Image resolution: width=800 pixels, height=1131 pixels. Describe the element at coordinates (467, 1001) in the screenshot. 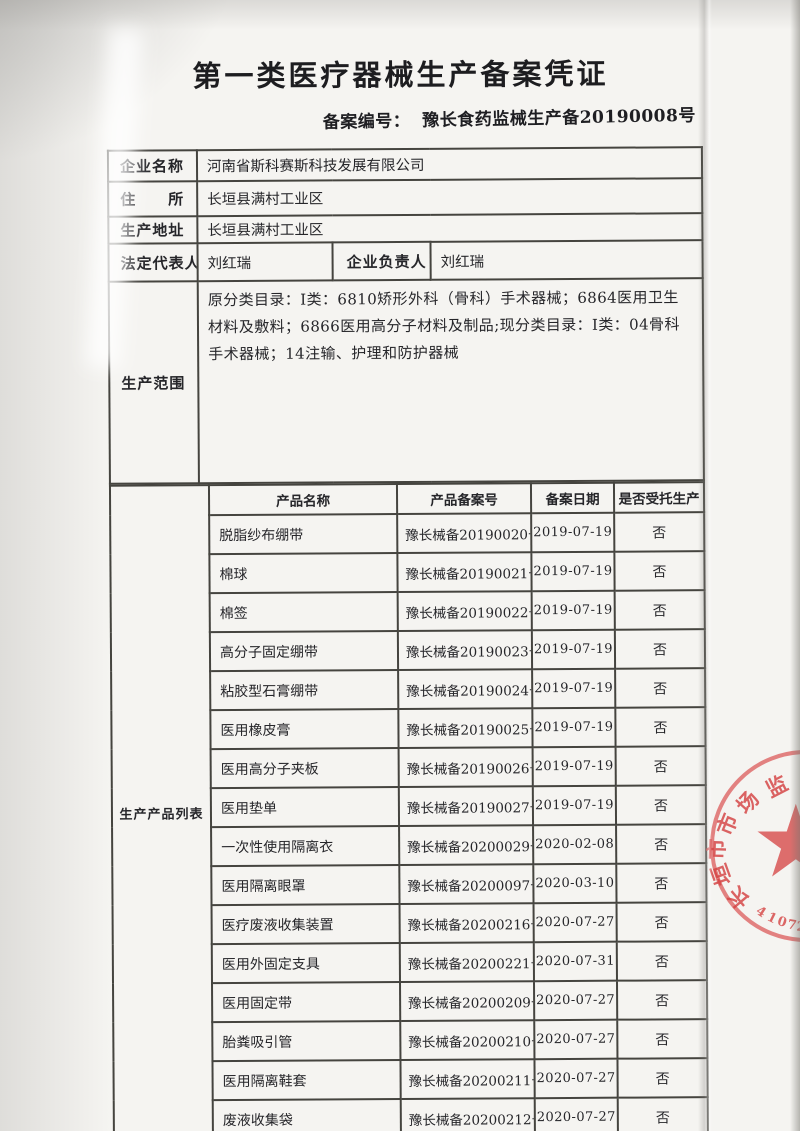

I see `product-record-no-cell: 豫长械备20200209号` at that location.